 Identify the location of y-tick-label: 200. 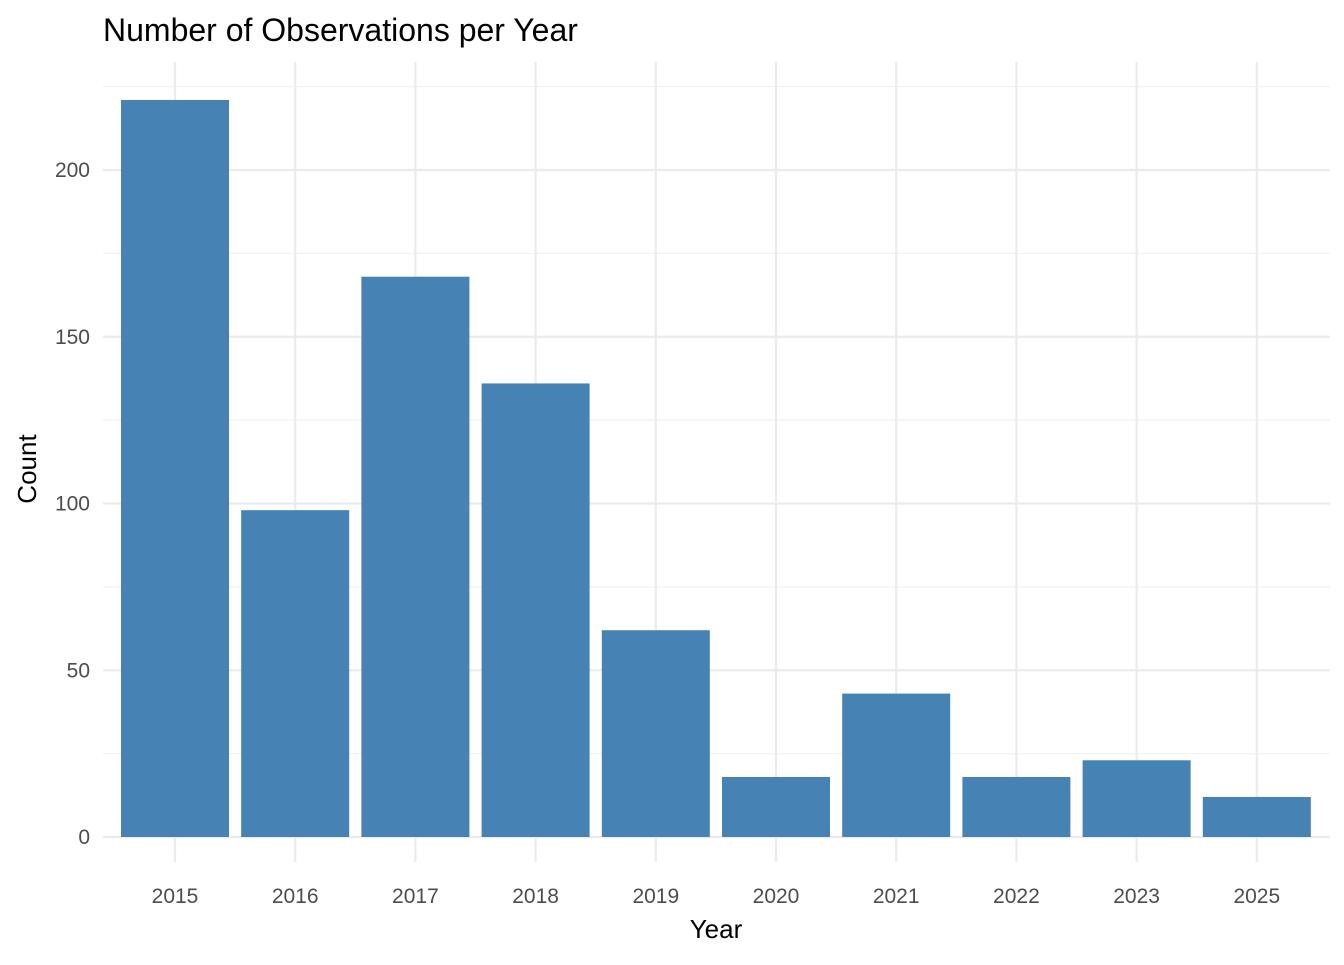
(72, 170).